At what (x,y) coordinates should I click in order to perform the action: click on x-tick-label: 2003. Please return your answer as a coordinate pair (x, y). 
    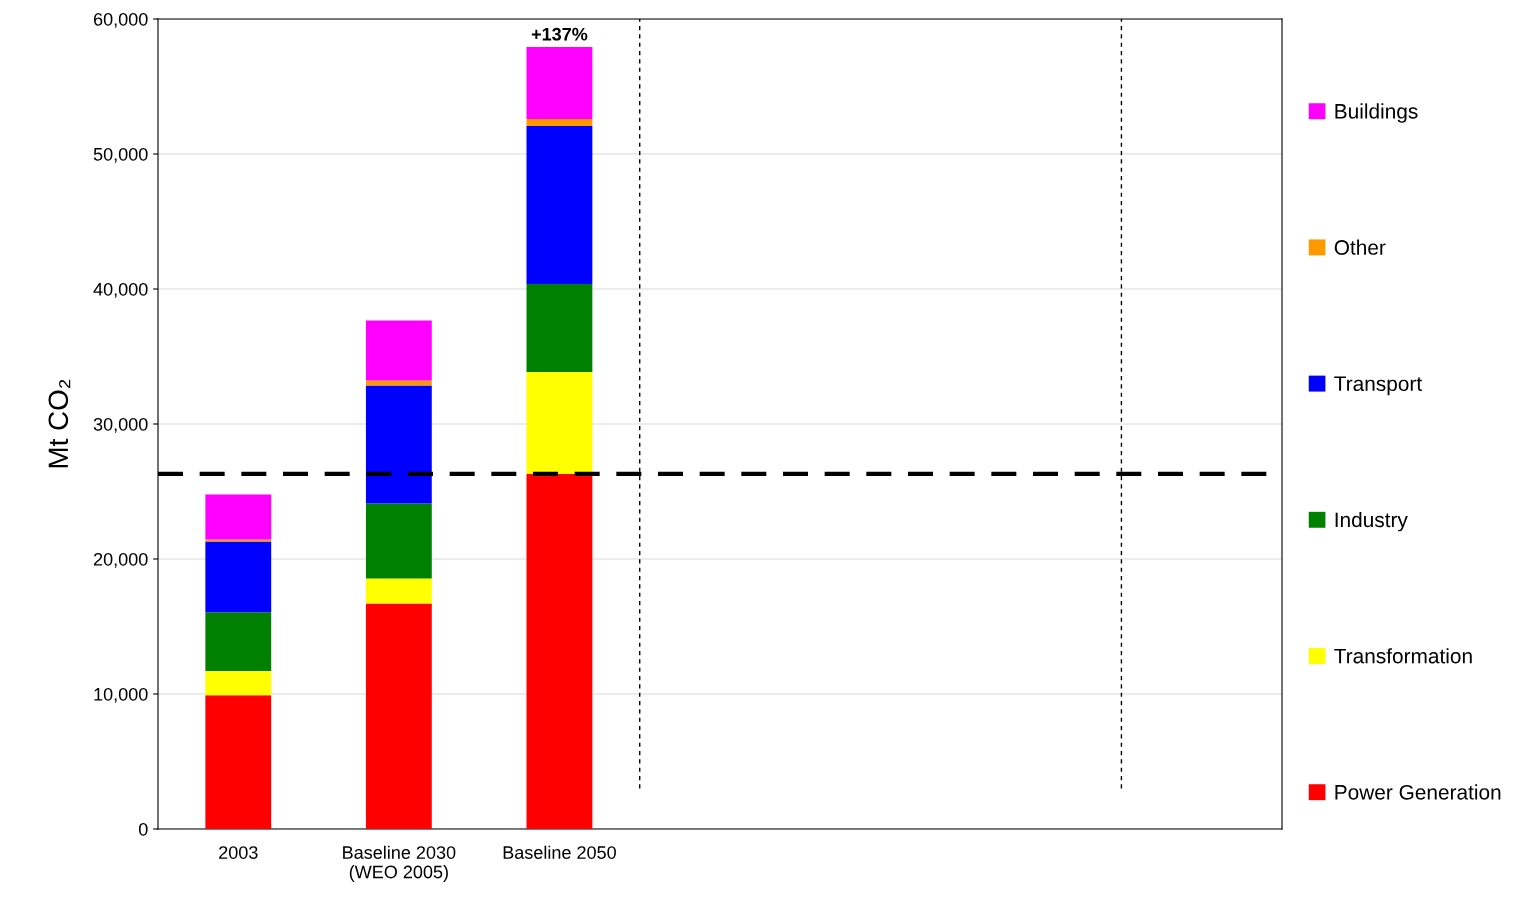
    Looking at the image, I should click on (238, 852).